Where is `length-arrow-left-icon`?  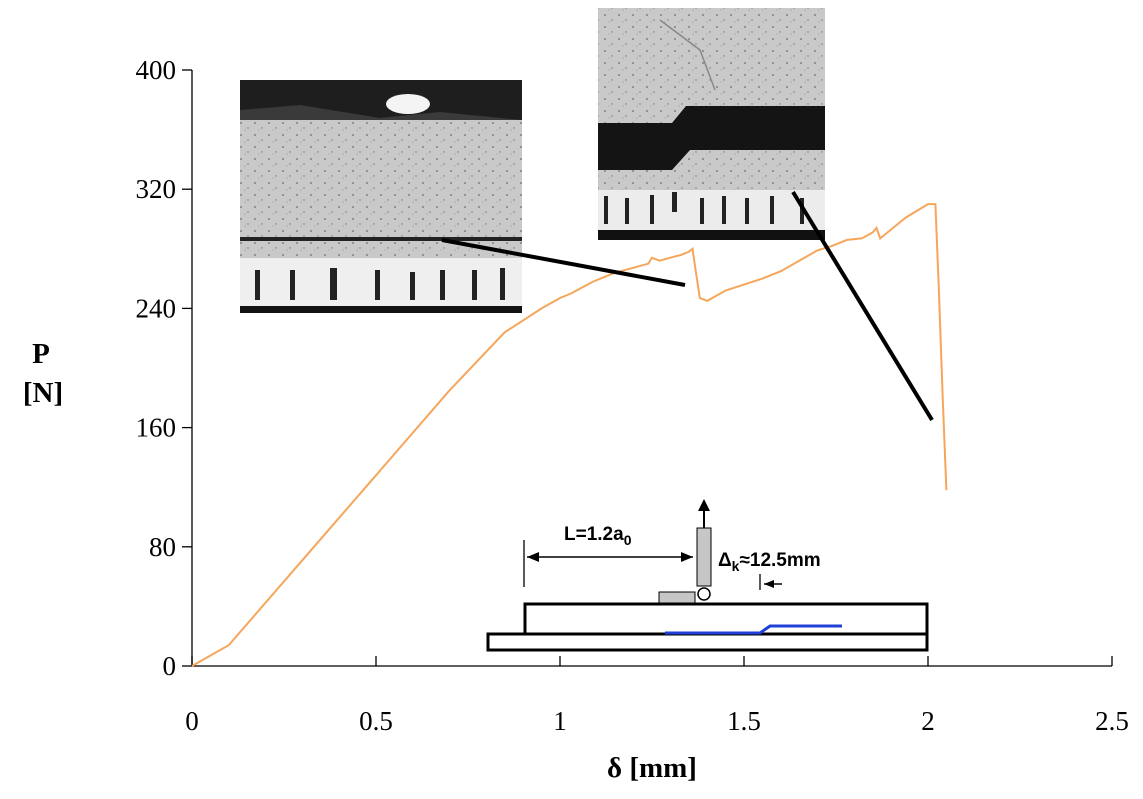
length-arrow-left-icon is located at coordinates (533, 557).